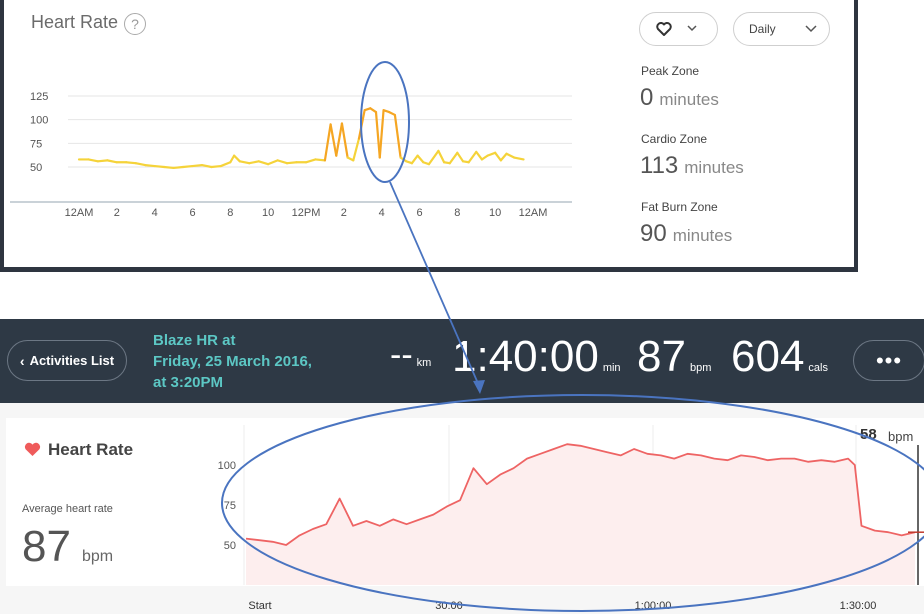 The width and height of the screenshot is (924, 614). What do you see at coordinates (449, 606) in the screenshot?
I see `activity-x-tick-label: 30:00` at bounding box center [449, 606].